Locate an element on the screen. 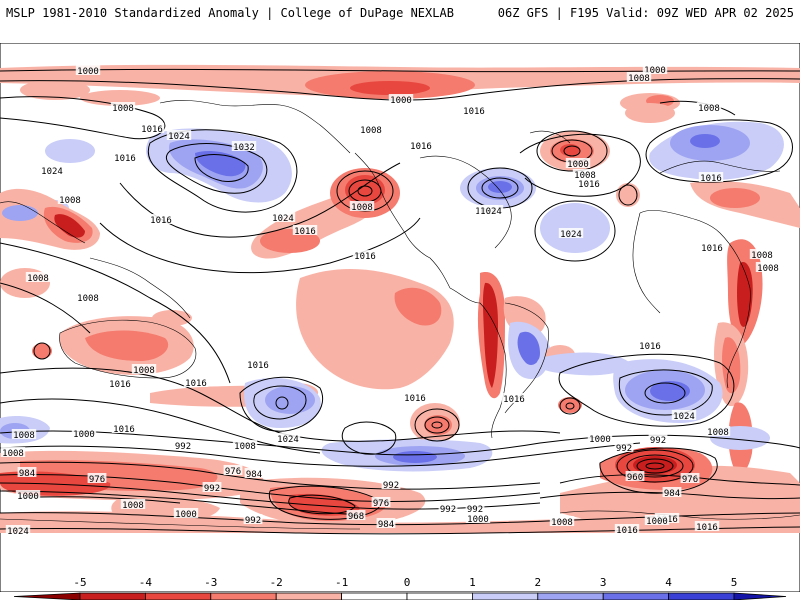 The image size is (800, 600). colorbar-tick-label: 4 is located at coordinates (668, 582).